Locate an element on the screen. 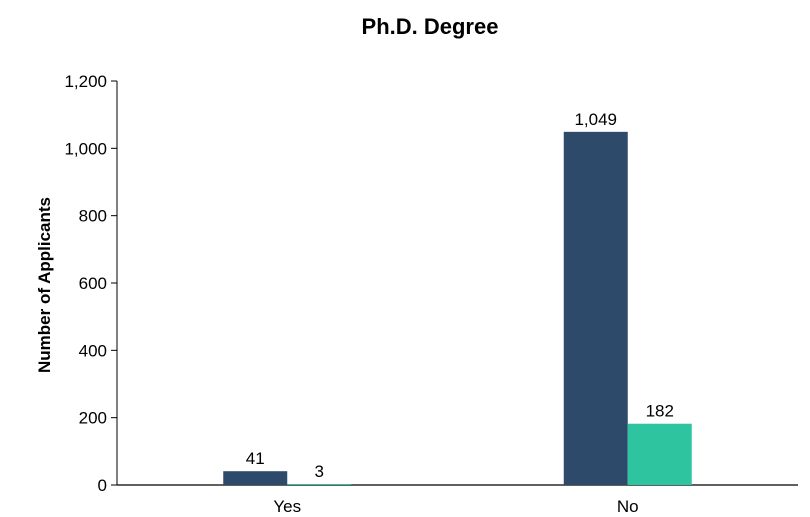 Image resolution: width=810 pixels, height=517 pixels. x-tick-label-no: No is located at coordinates (628, 506).